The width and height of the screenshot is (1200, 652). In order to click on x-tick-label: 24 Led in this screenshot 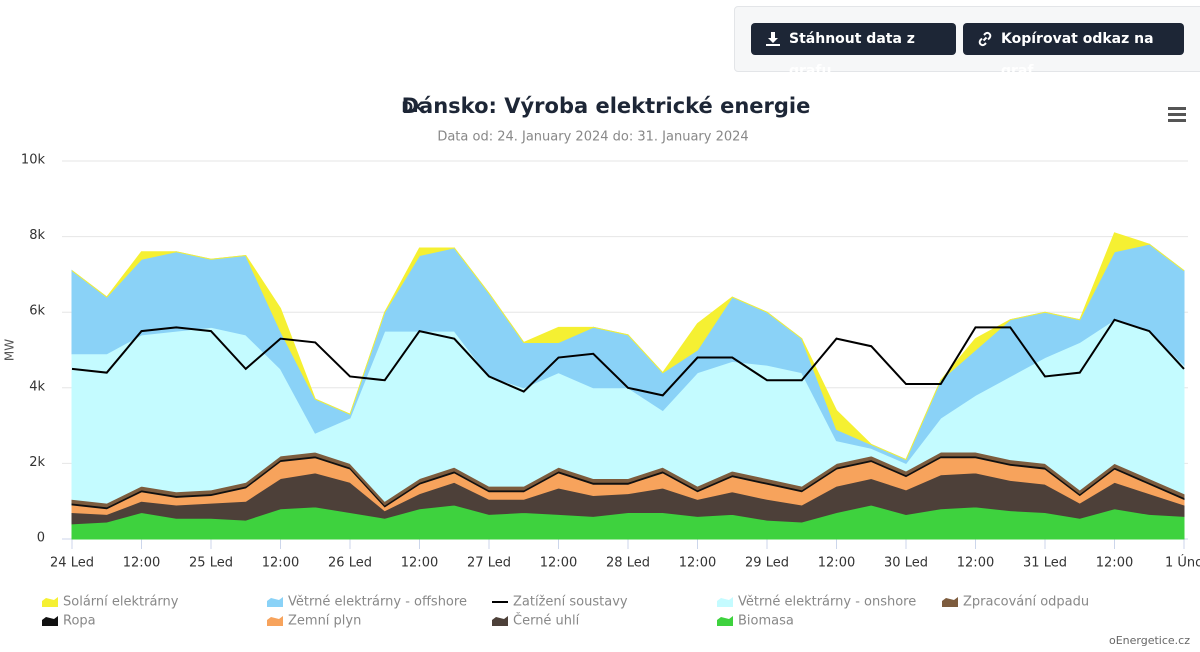, I will do `click(72, 563)`.